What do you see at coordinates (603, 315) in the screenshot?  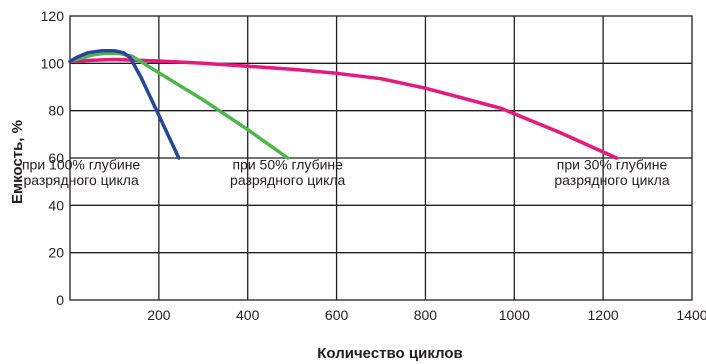 I see `x-tick-label: 1200` at bounding box center [603, 315].